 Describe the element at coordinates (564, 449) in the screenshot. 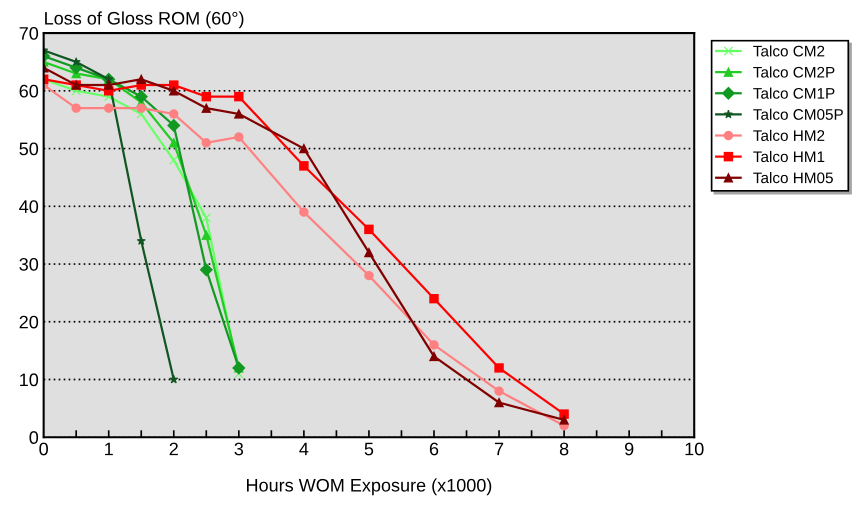

I see `x-tick-label: 8` at that location.